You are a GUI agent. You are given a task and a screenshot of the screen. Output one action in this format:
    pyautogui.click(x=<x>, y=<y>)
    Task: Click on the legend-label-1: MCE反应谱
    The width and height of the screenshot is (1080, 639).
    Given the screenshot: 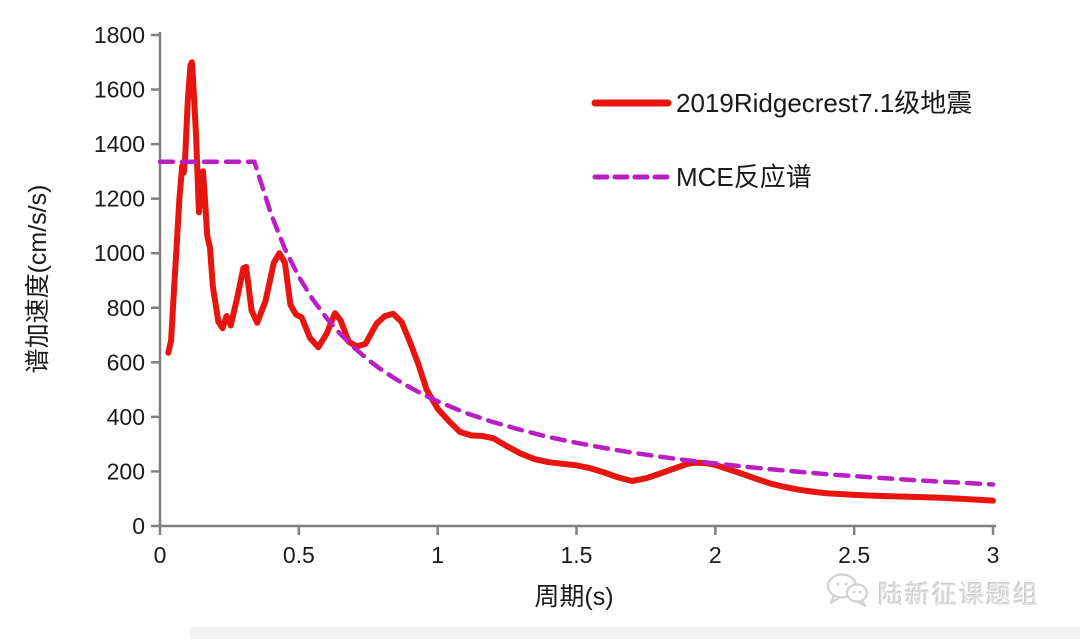 What is the action you would take?
    pyautogui.click(x=744, y=177)
    